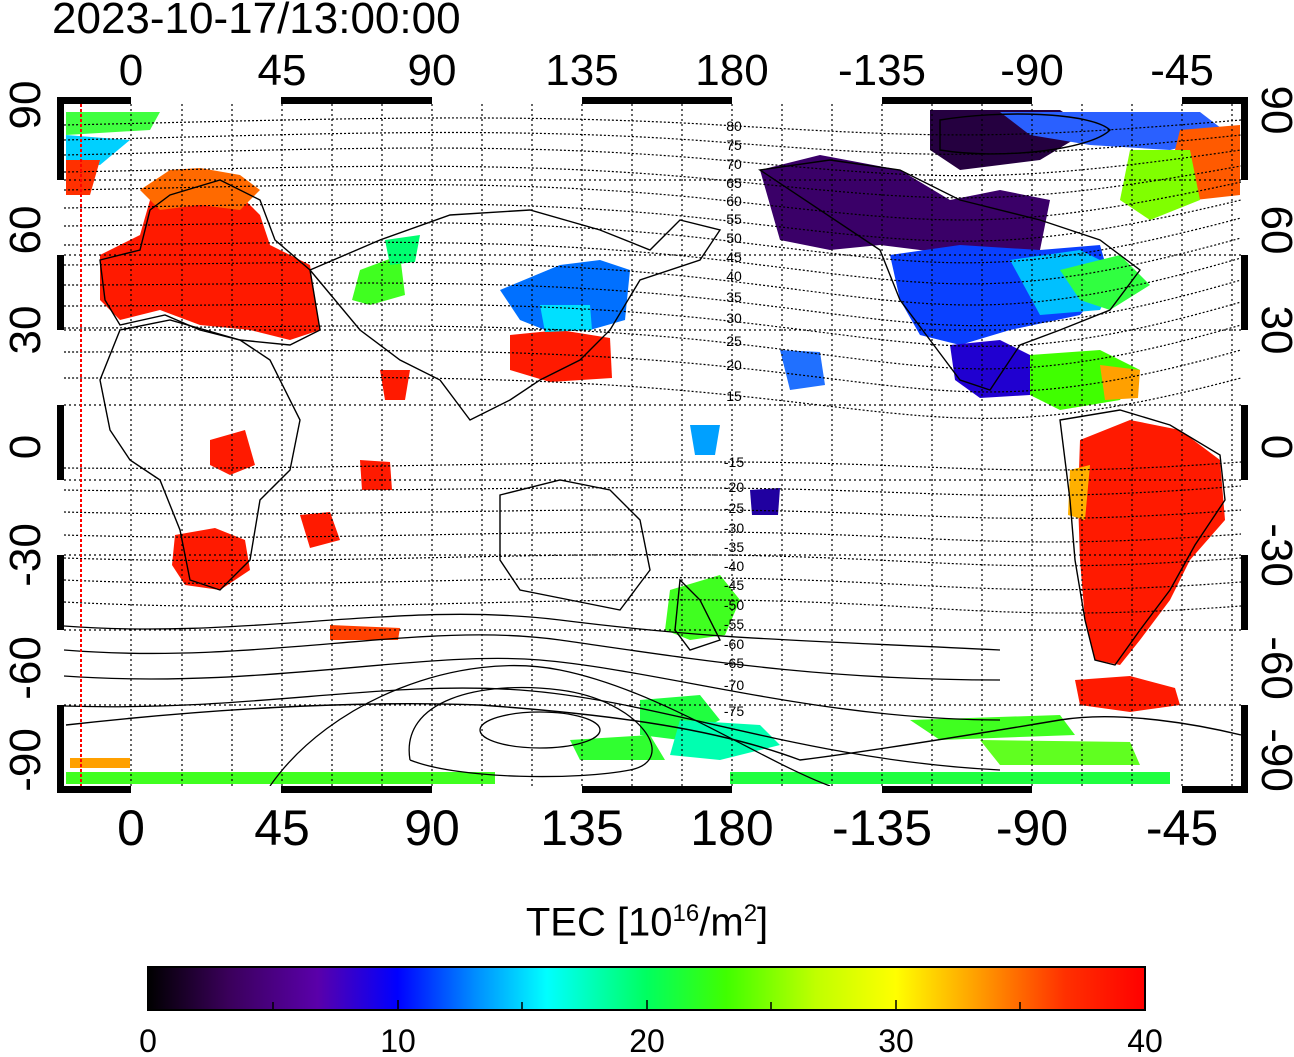 The width and height of the screenshot is (1294, 1057). I want to click on left-lat-axis: 90 60 30 0 -30 -60 -90, so click(25, 436).